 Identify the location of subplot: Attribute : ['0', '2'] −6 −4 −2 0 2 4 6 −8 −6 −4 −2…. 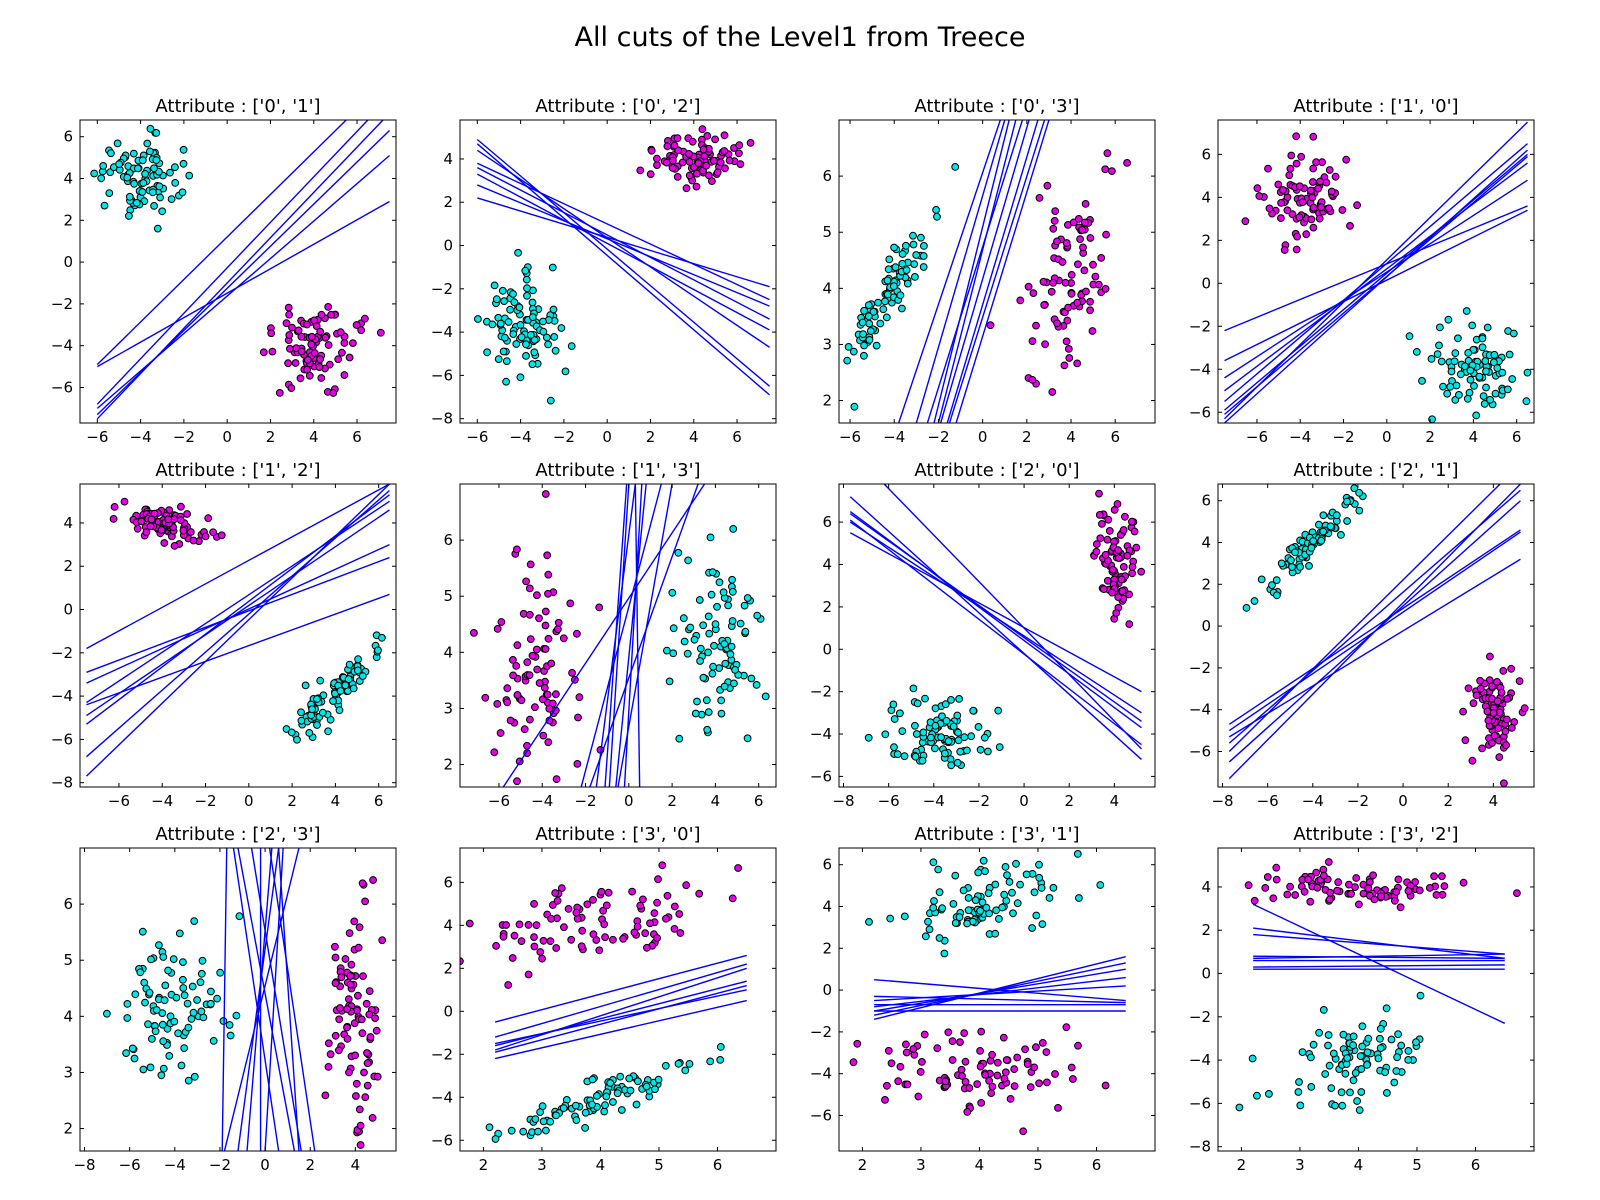
(604, 271).